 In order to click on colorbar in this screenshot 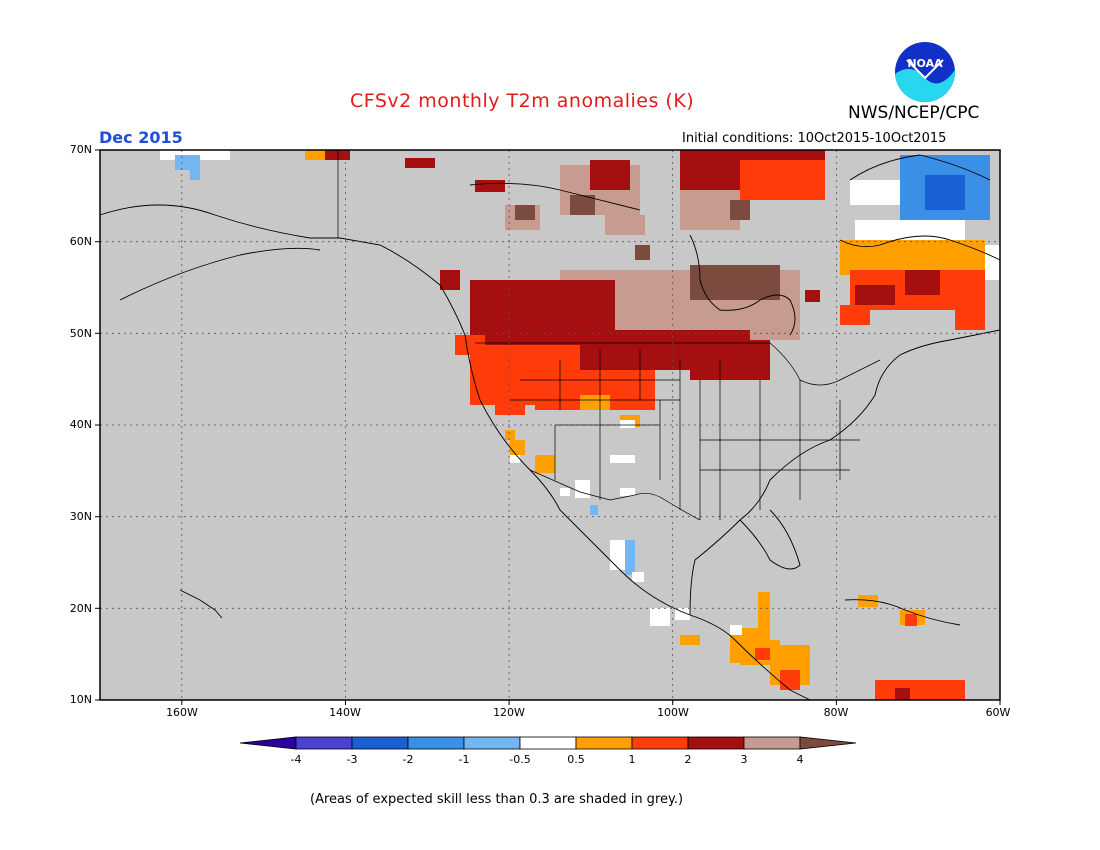, I will do `click(548, 743)`.